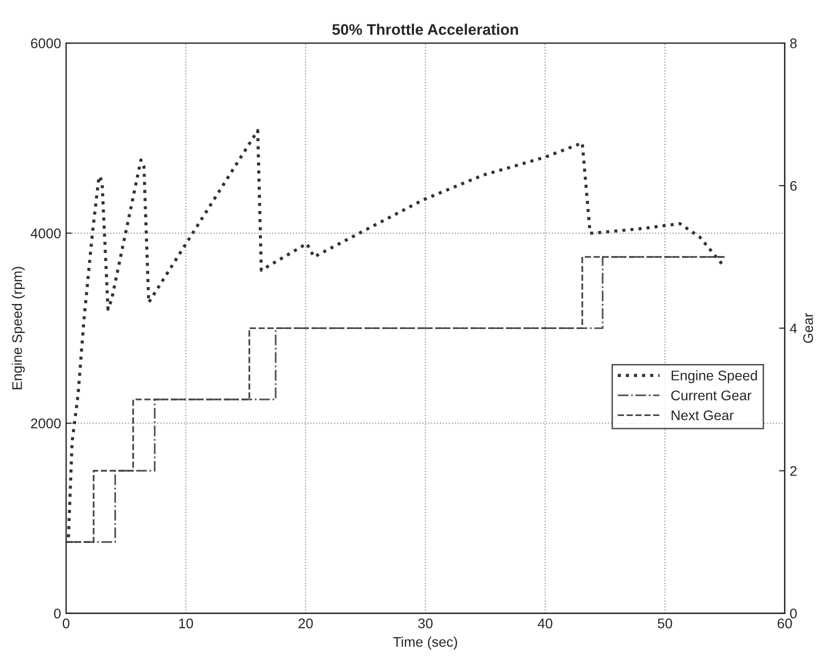 This screenshot has width=826, height=663. What do you see at coordinates (793, 613) in the screenshot?
I see `y2-tick-label: 0` at bounding box center [793, 613].